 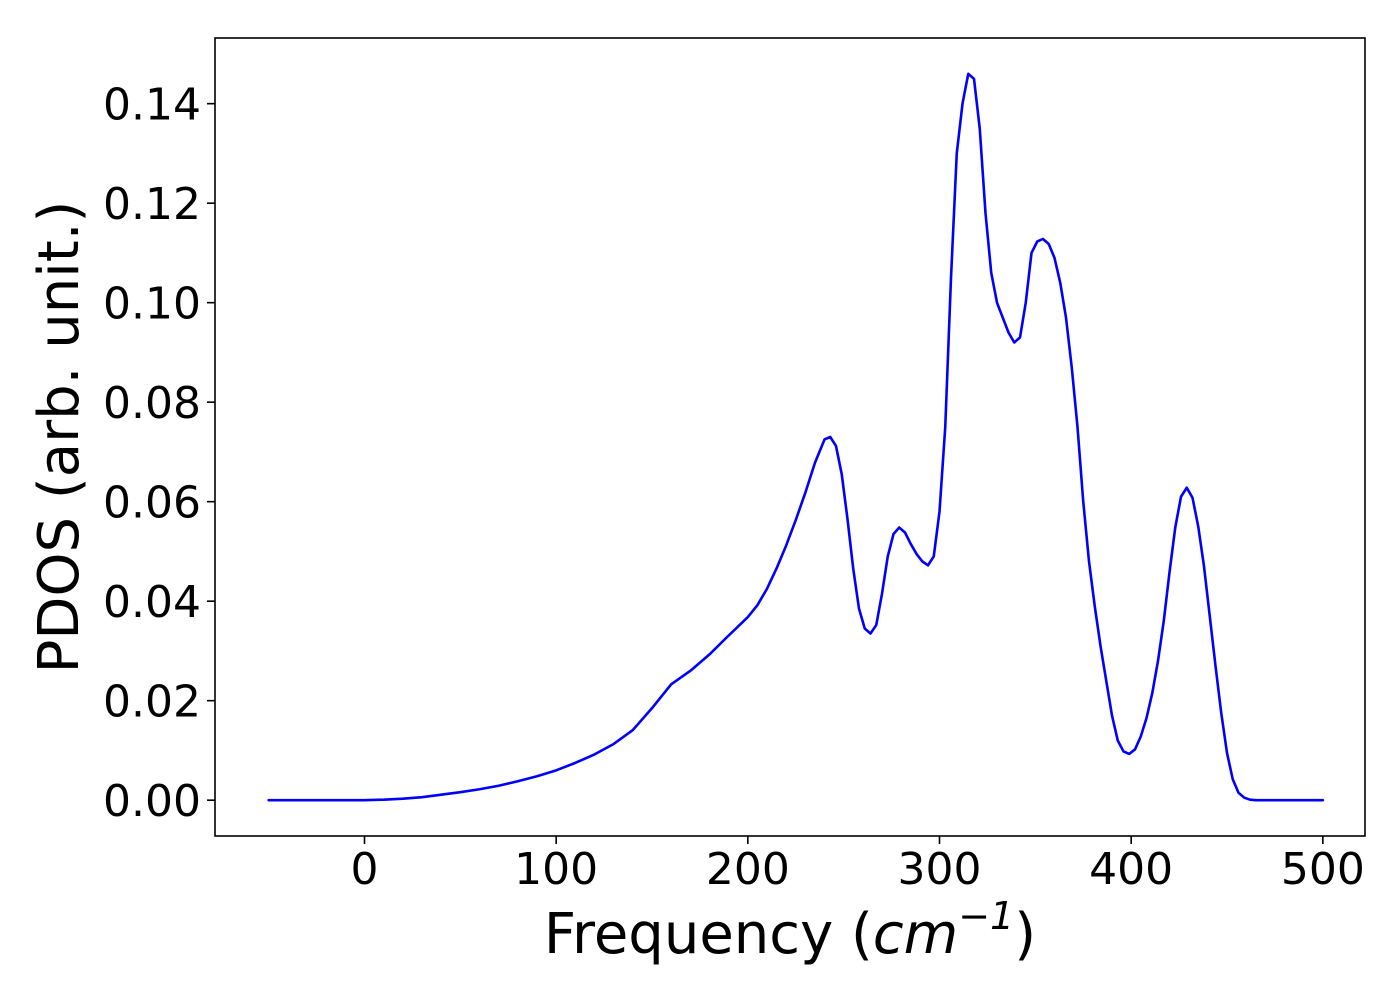 I want to click on y-tick-label: 0.04, so click(x=152, y=602).